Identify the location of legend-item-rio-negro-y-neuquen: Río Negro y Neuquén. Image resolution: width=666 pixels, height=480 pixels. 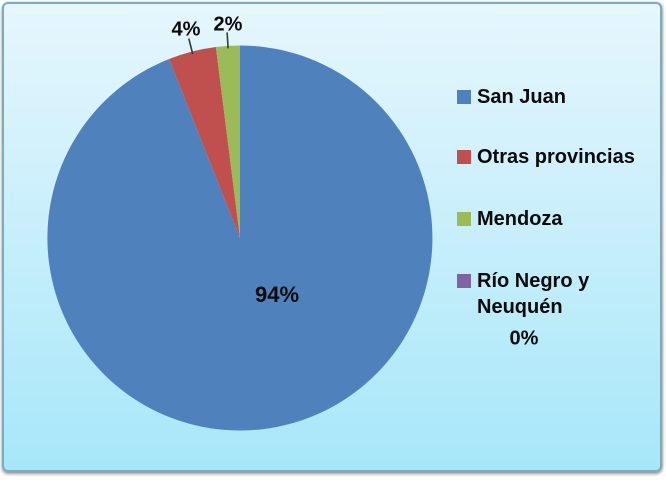
(533, 294).